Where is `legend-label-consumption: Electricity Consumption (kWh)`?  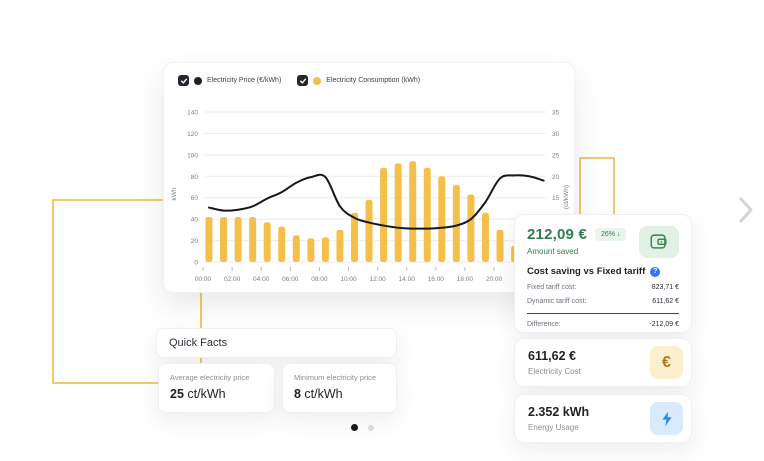
legend-label-consumption: Electricity Consumption (kWh) is located at coordinates (373, 80).